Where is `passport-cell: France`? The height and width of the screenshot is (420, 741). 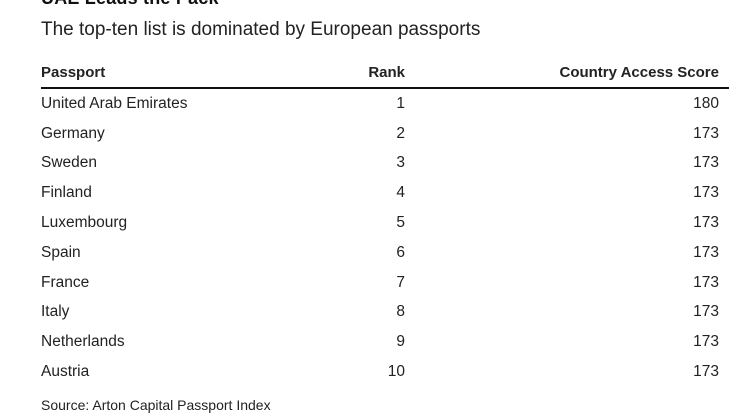
passport-cell: France is located at coordinates (65, 282).